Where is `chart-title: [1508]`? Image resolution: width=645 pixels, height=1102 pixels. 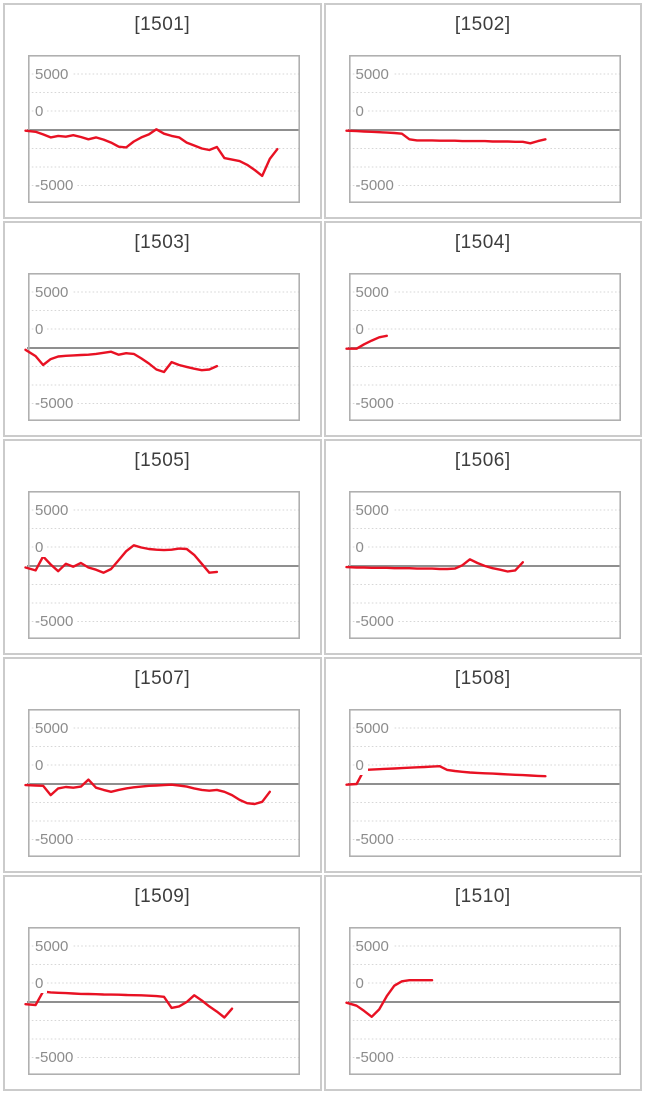
chart-title: [1508] is located at coordinates (482, 678).